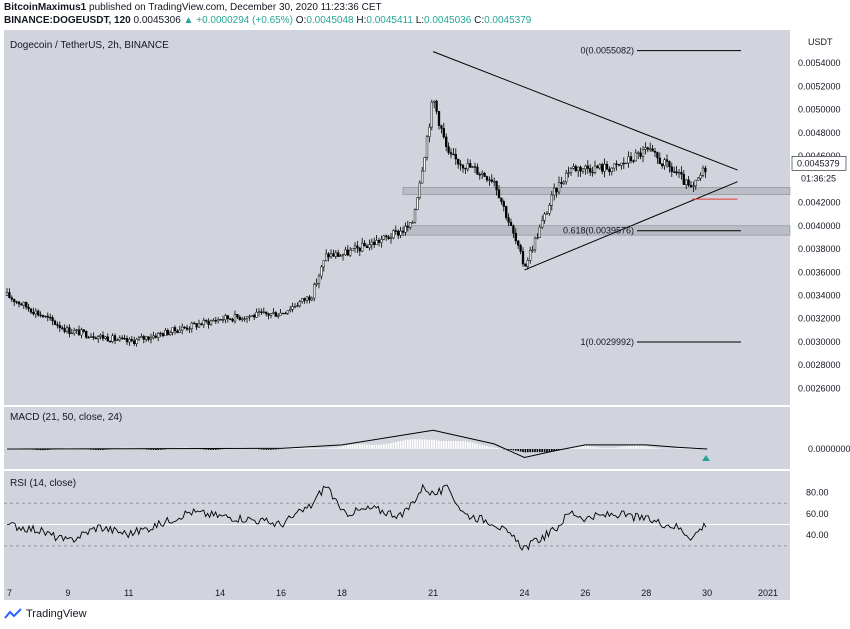 The height and width of the screenshot is (629, 850). What do you see at coordinates (818, 315) in the screenshot?
I see `price-axis` at bounding box center [818, 315].